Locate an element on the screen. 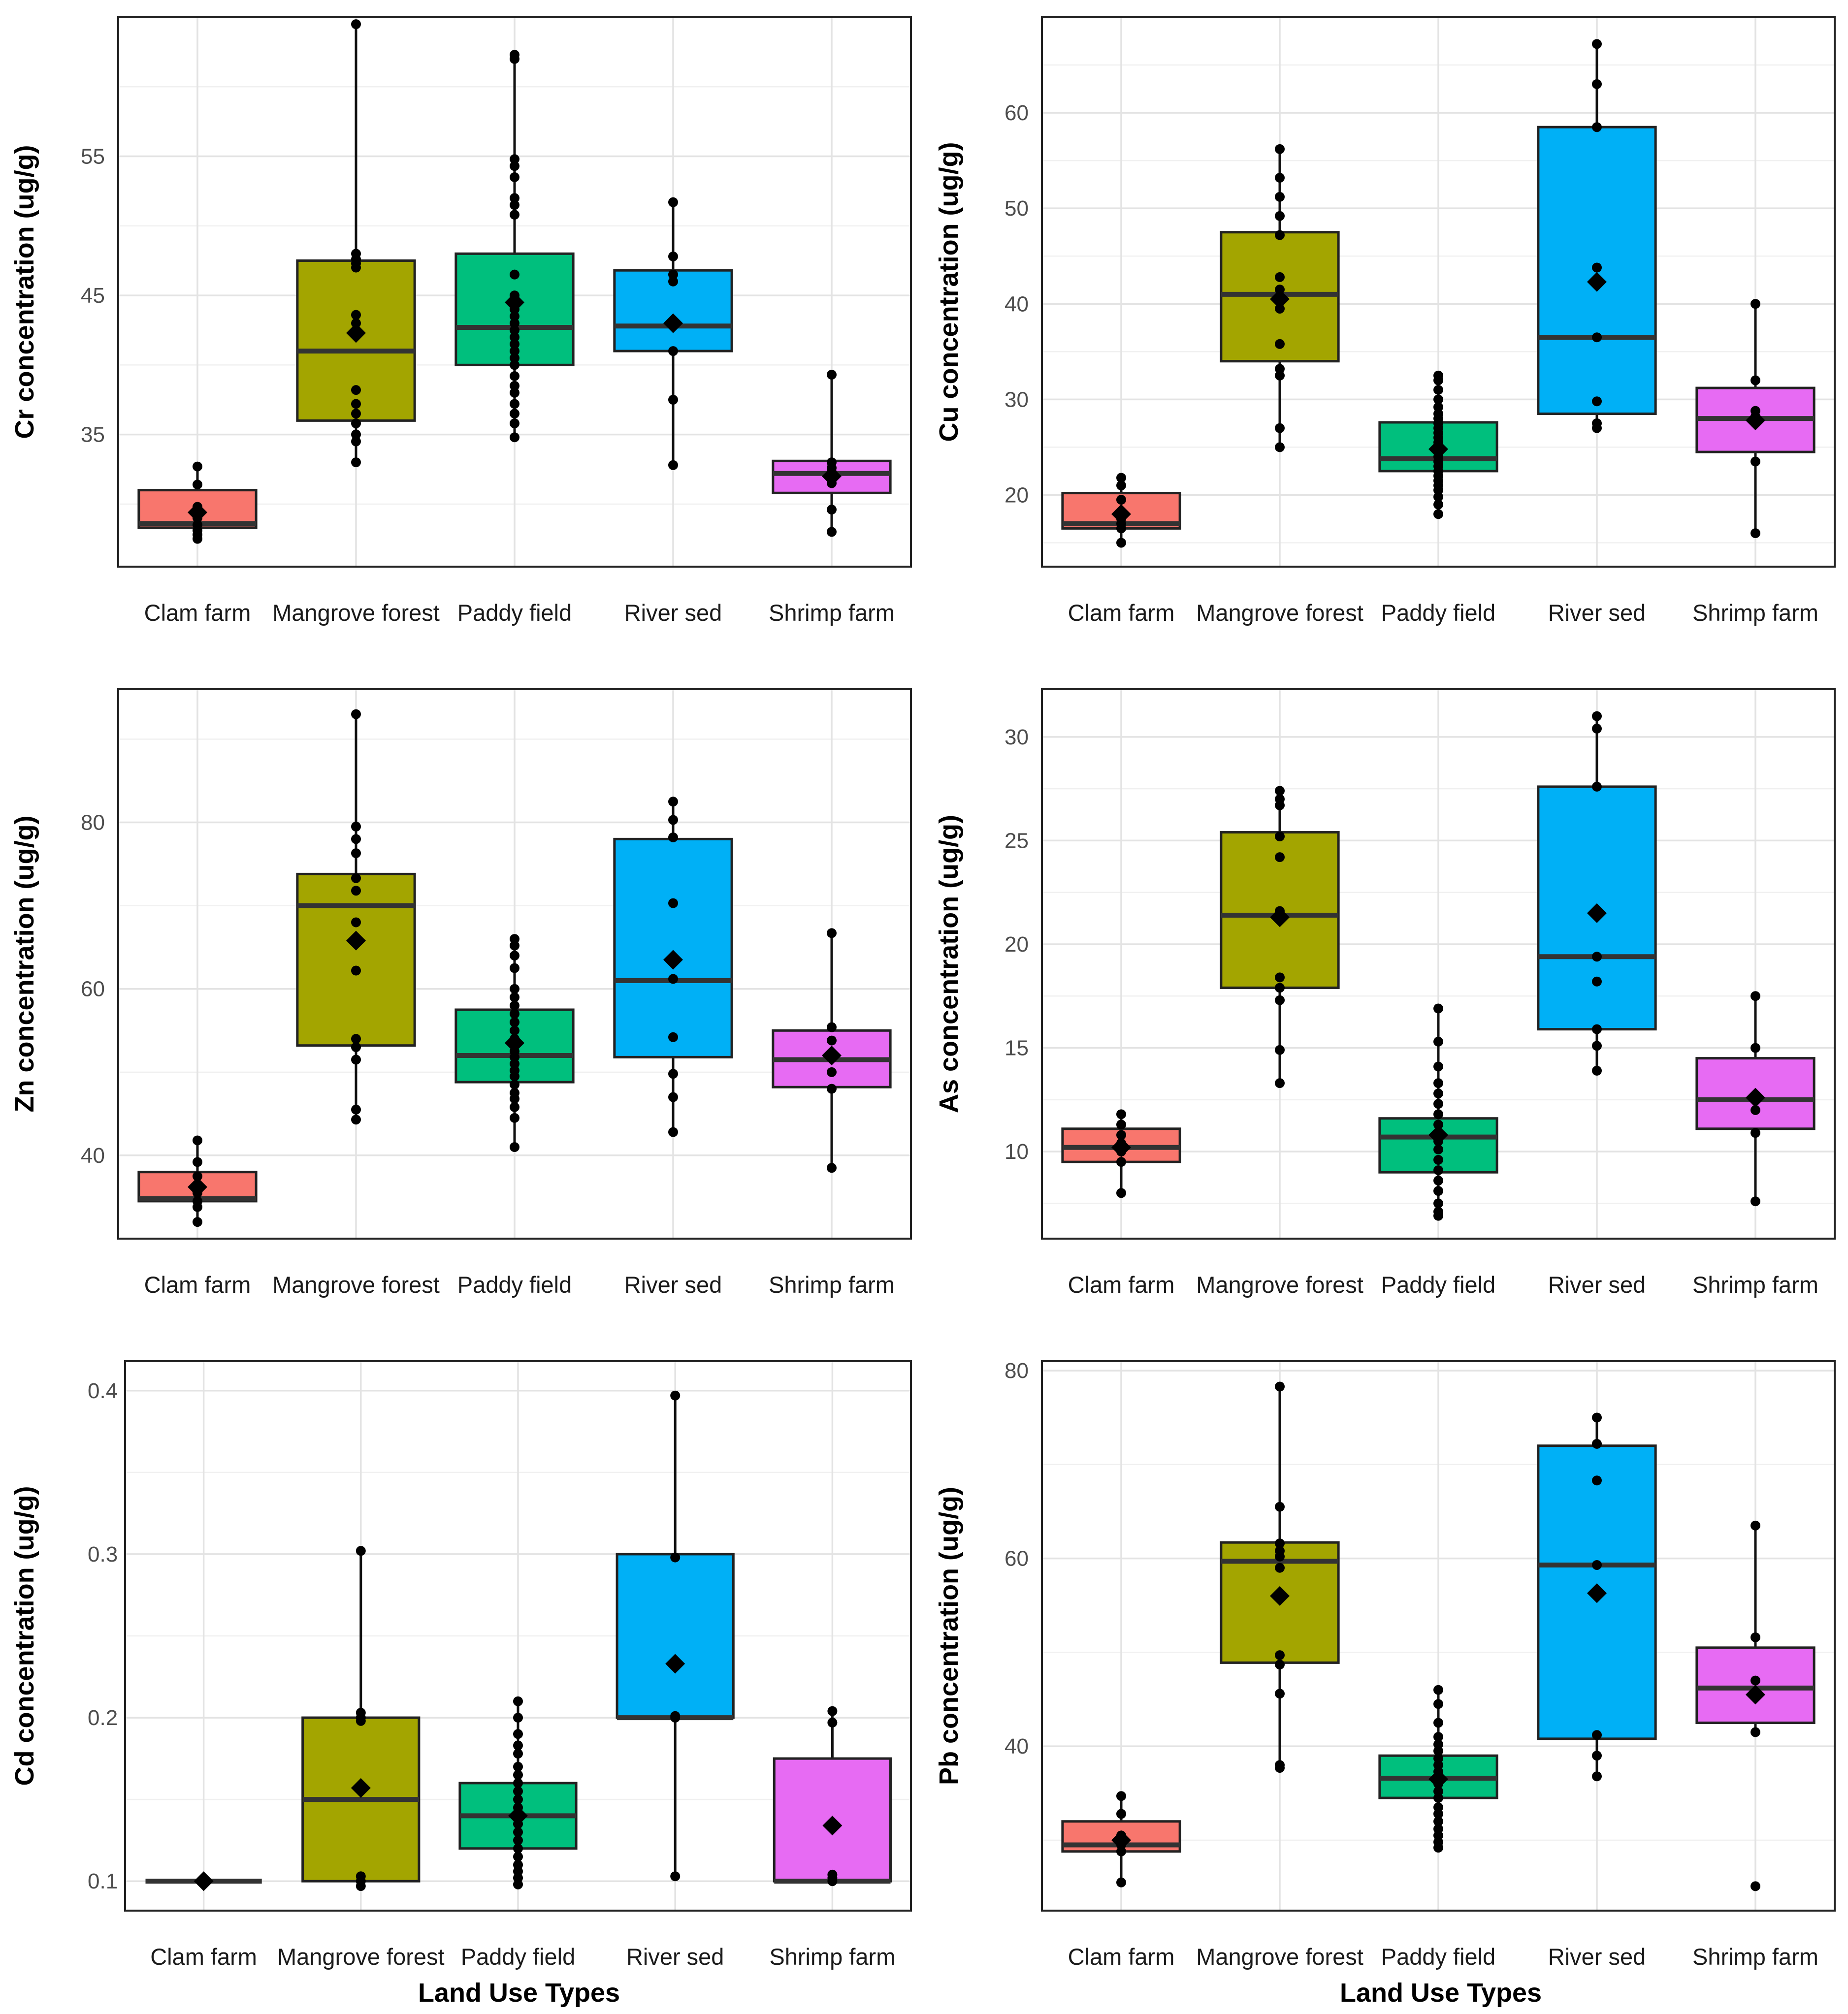 The height and width of the screenshot is (2014, 1848). pb-panel-border is located at coordinates (1439, 1636).